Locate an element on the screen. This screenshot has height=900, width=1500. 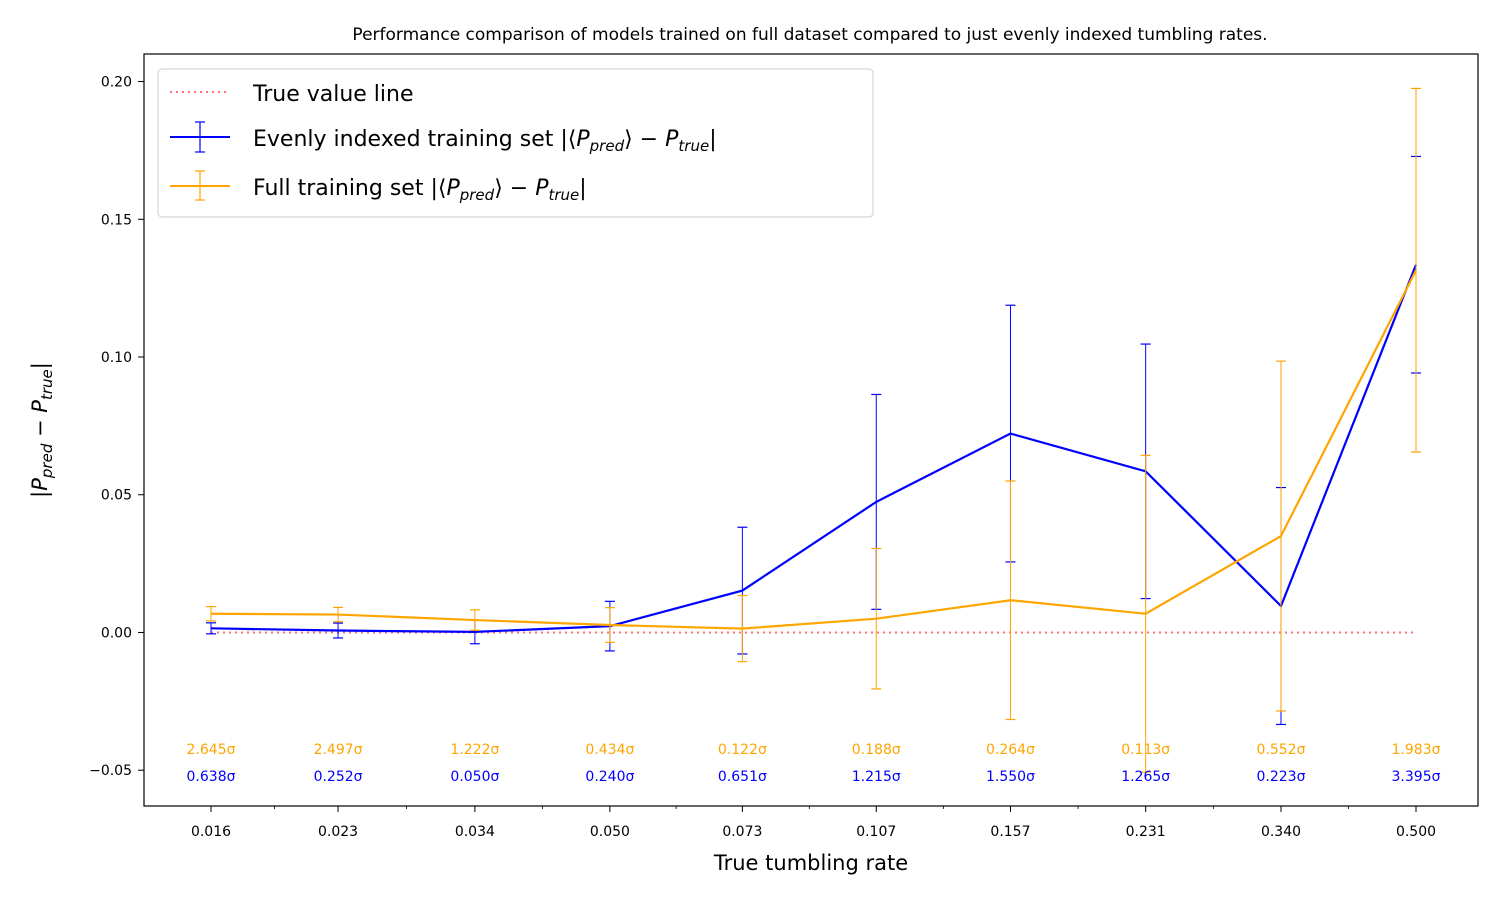
sigma-label-full: 0.113σ is located at coordinates (1145, 750).